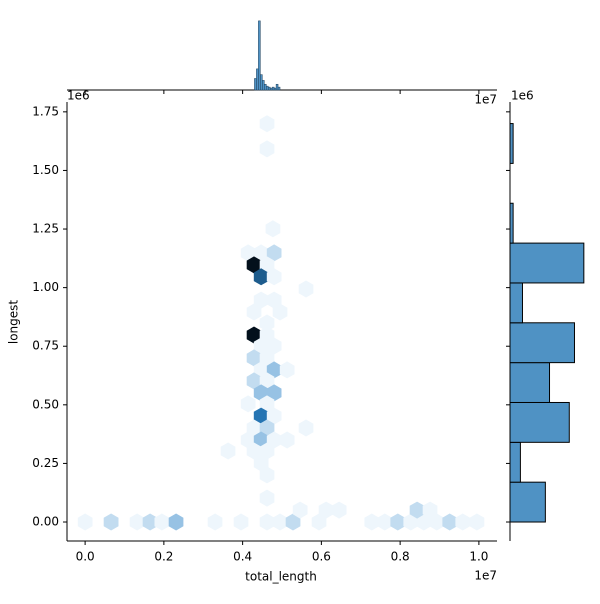 Image resolution: width=600 pixels, height=604 pixels. What do you see at coordinates (400, 557) in the screenshot?
I see `x-tick-label: 0.8` at bounding box center [400, 557].